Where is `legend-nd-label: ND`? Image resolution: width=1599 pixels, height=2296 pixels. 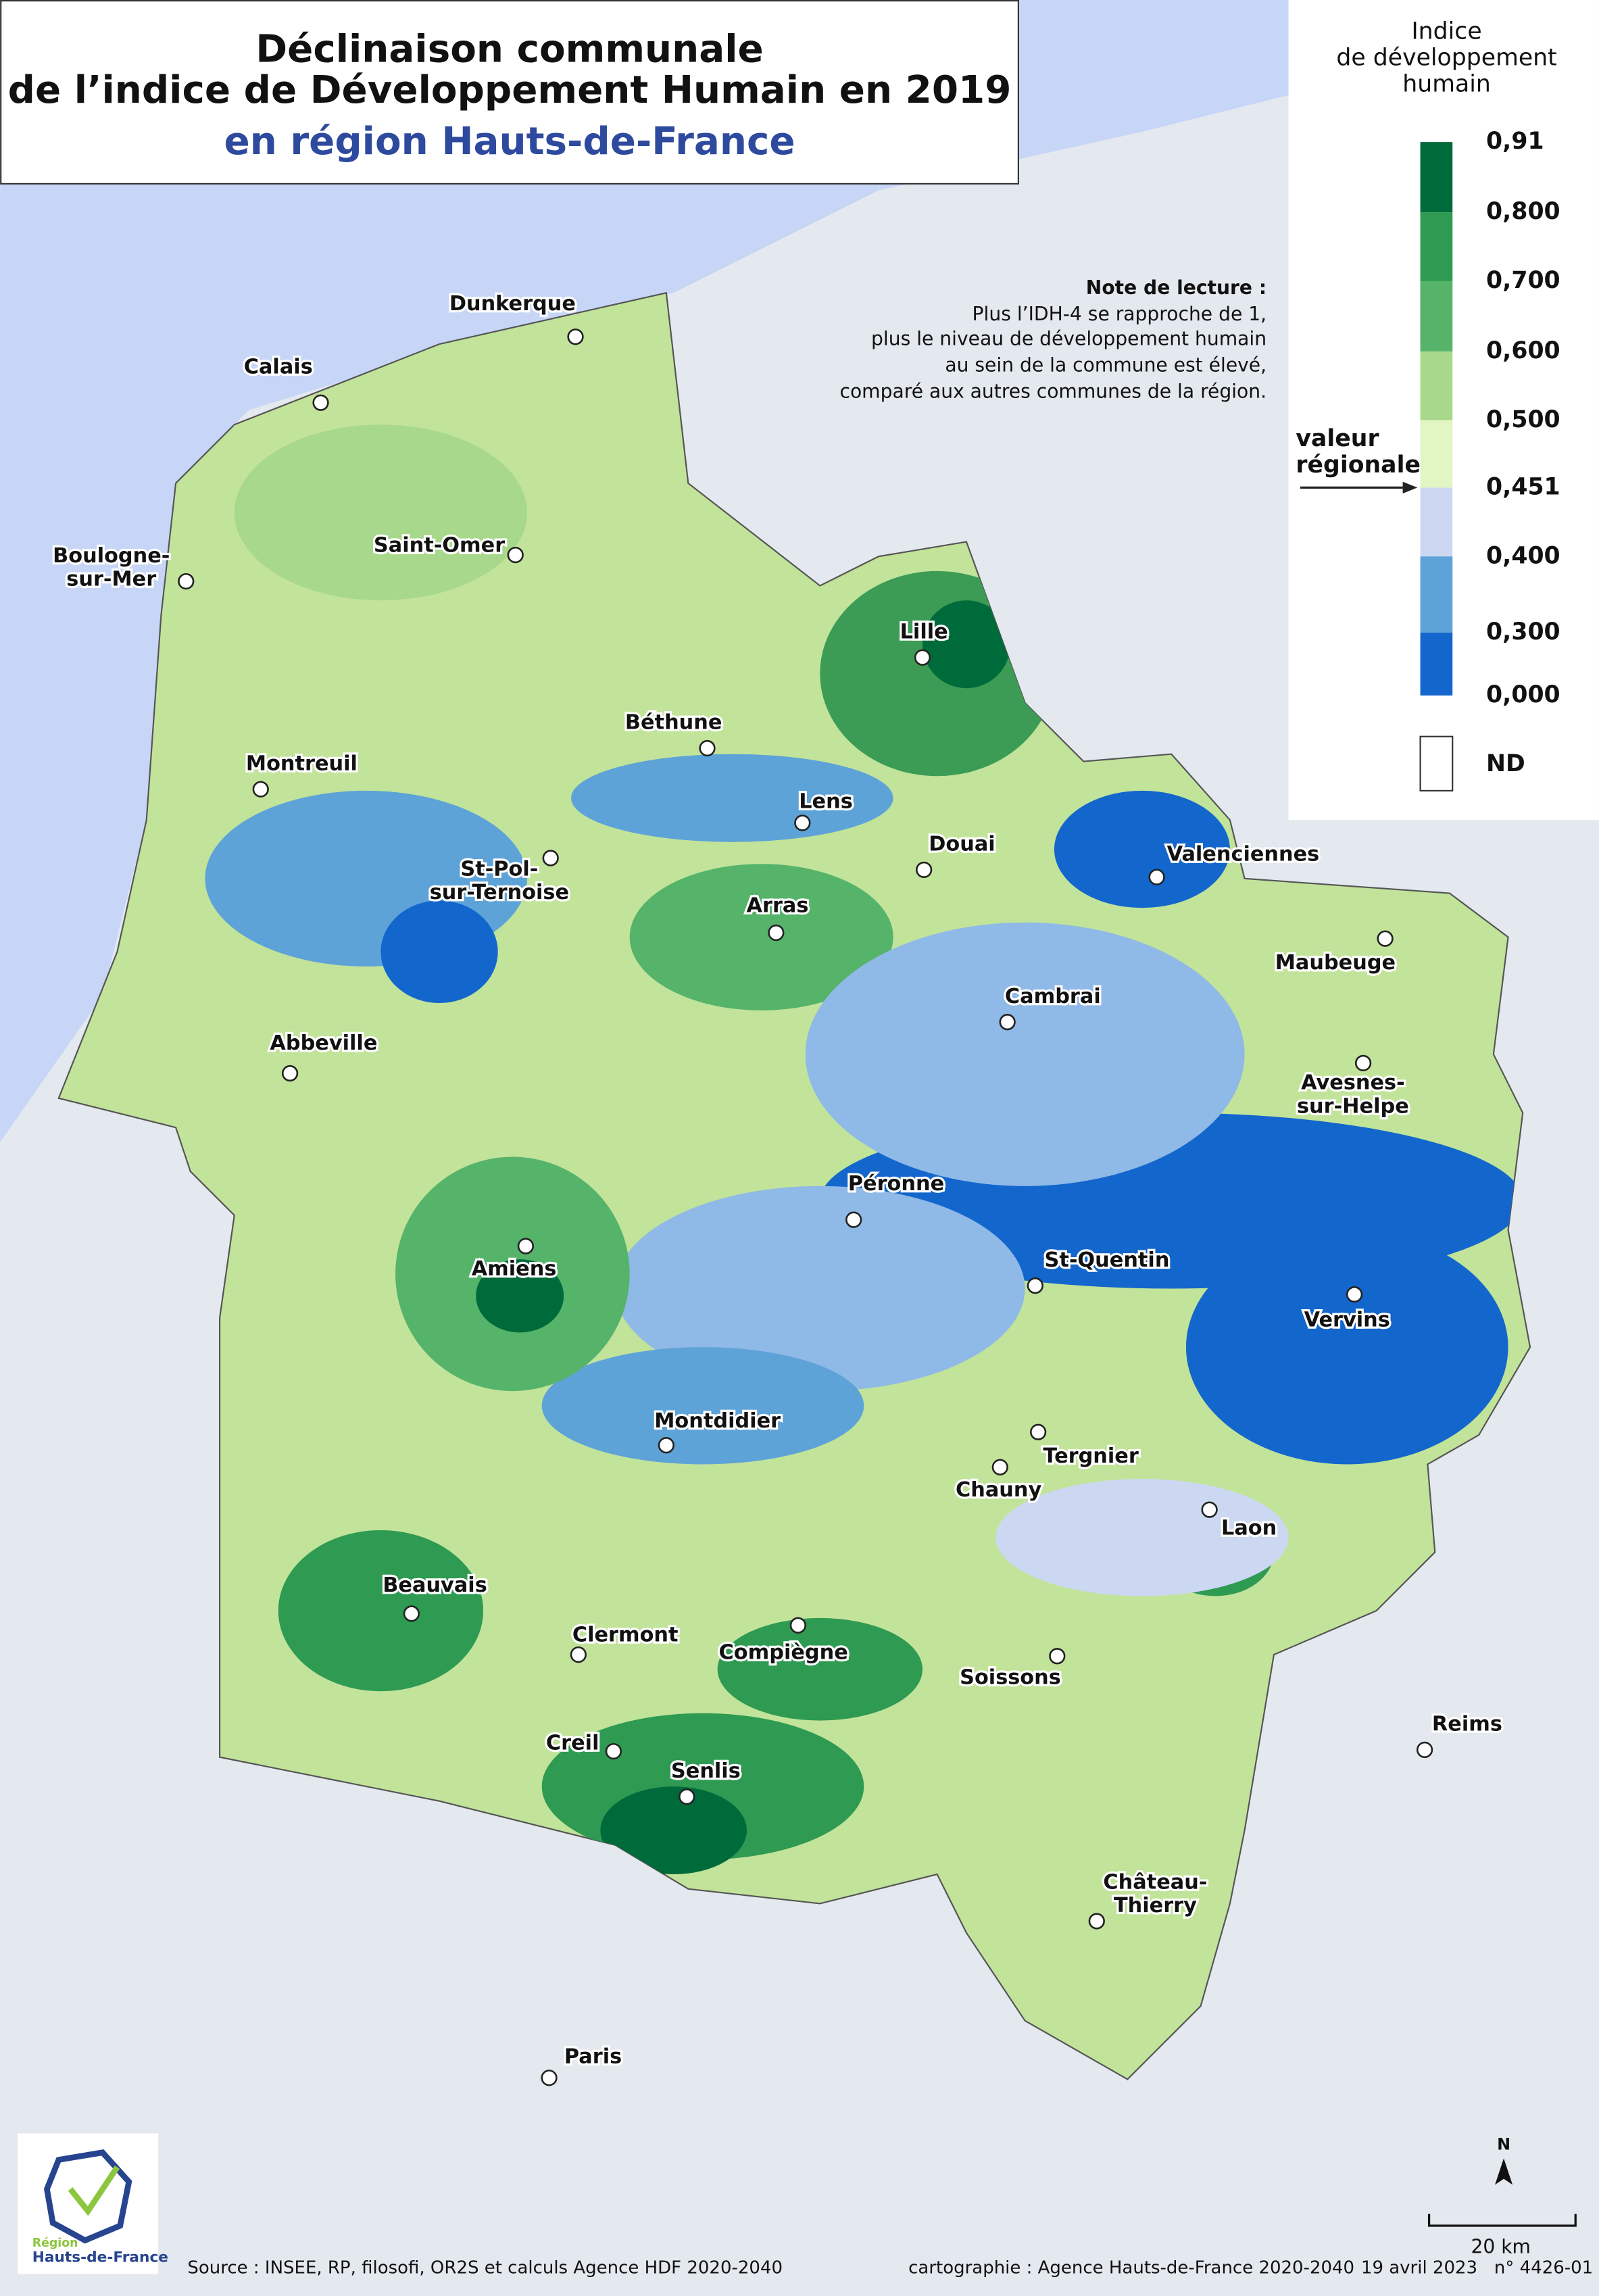 legend-nd-label: ND is located at coordinates (1505, 763).